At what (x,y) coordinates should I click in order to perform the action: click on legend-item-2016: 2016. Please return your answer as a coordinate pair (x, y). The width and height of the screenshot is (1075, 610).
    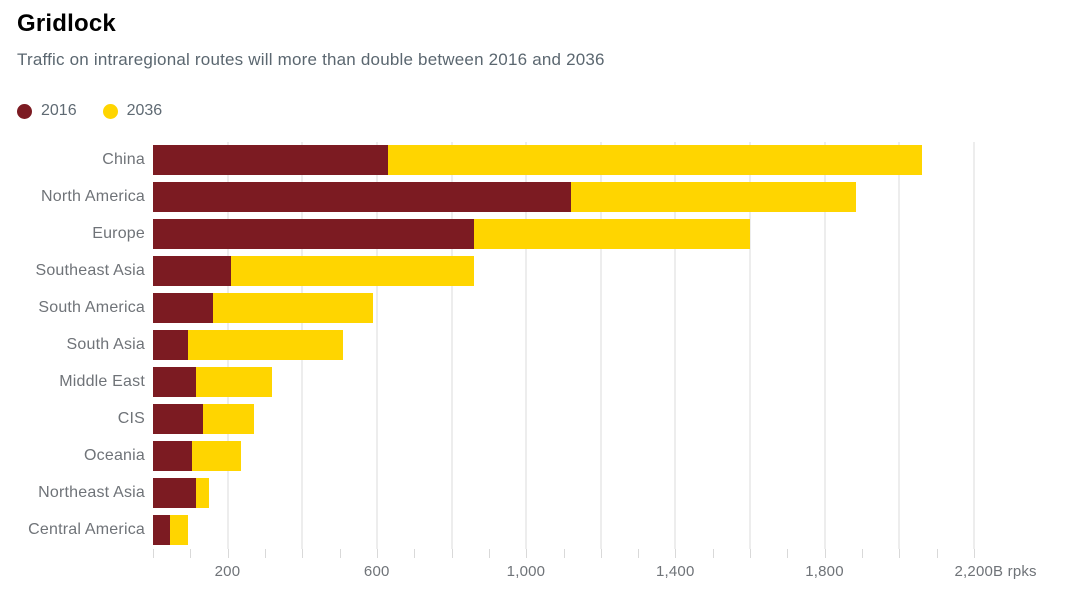
    Looking at the image, I should click on (47, 111).